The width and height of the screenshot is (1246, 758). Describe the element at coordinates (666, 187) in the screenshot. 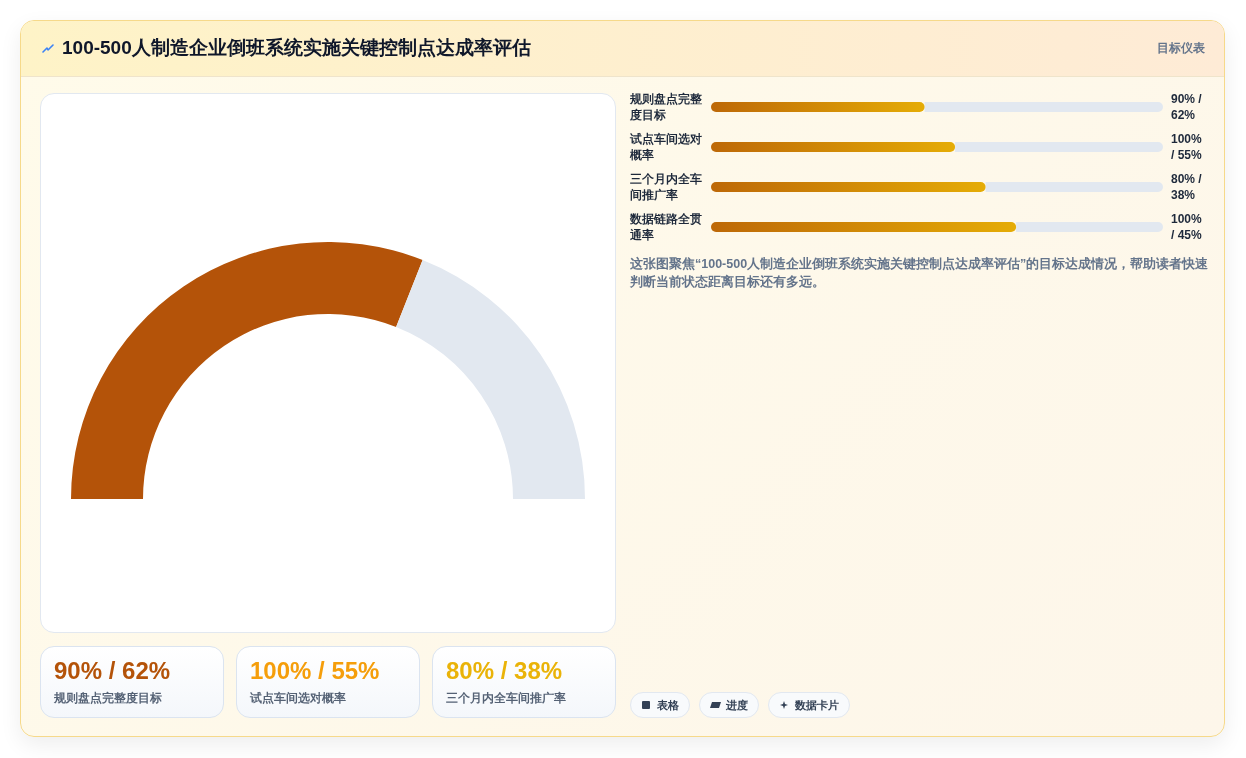

I see `y-tick-label: 三个月内全车间推广率` at that location.